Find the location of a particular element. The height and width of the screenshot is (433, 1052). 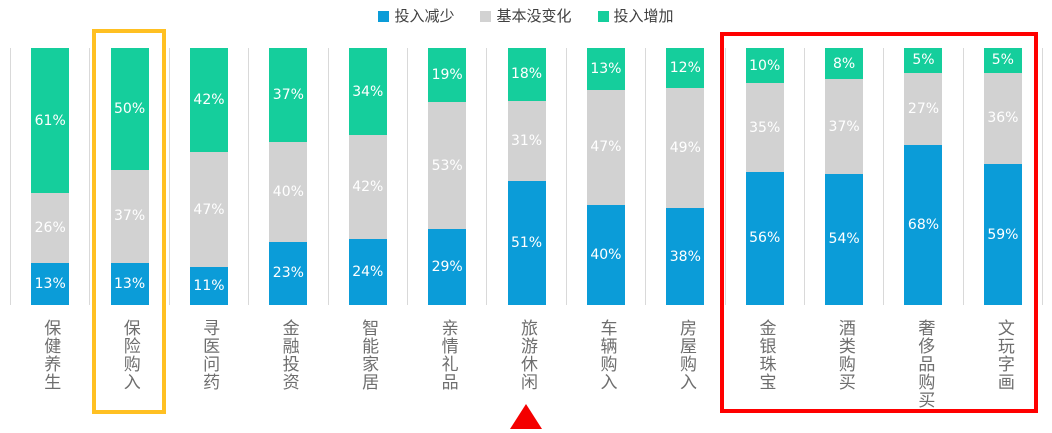

bar-segment: 35% is located at coordinates (764, 127).